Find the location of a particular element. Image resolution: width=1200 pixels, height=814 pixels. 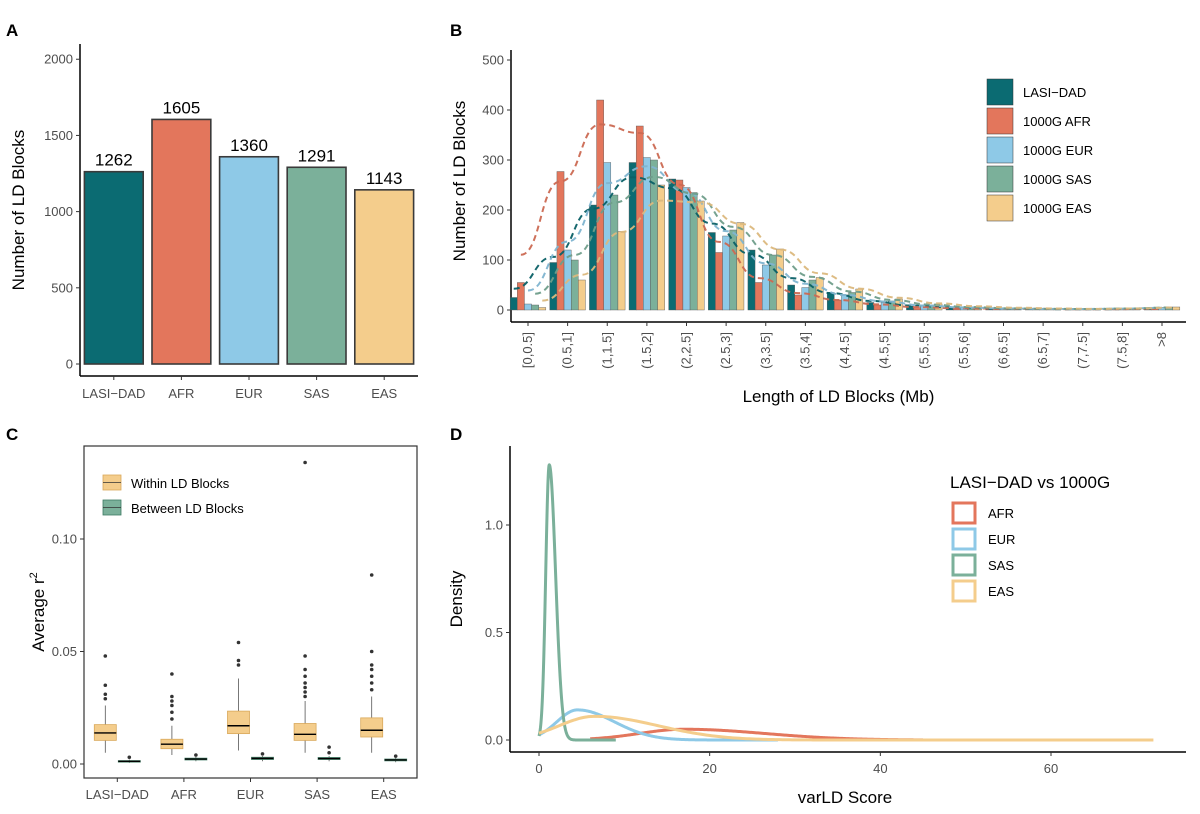

panel-d-y-tick-label: 0.0 is located at coordinates (494, 740).